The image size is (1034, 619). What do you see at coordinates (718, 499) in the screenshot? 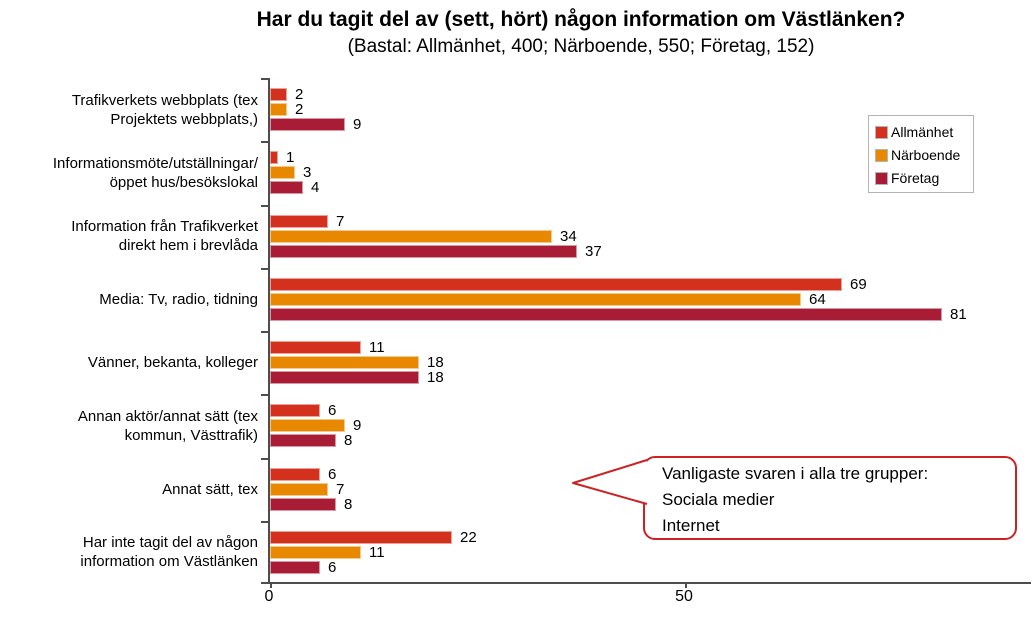
I see `callout-line: Sociala medier` at bounding box center [718, 499].